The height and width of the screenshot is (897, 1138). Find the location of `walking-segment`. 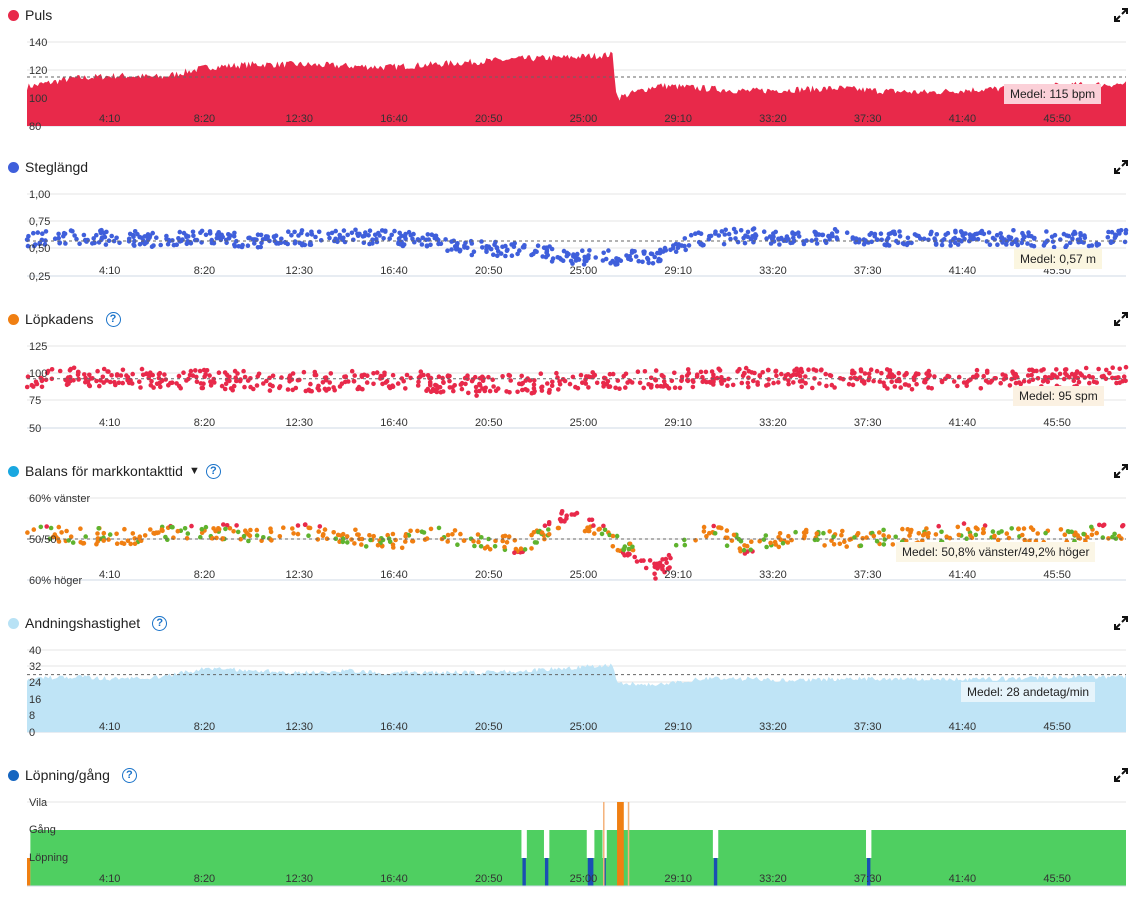

walking-segment is located at coordinates (604, 872).